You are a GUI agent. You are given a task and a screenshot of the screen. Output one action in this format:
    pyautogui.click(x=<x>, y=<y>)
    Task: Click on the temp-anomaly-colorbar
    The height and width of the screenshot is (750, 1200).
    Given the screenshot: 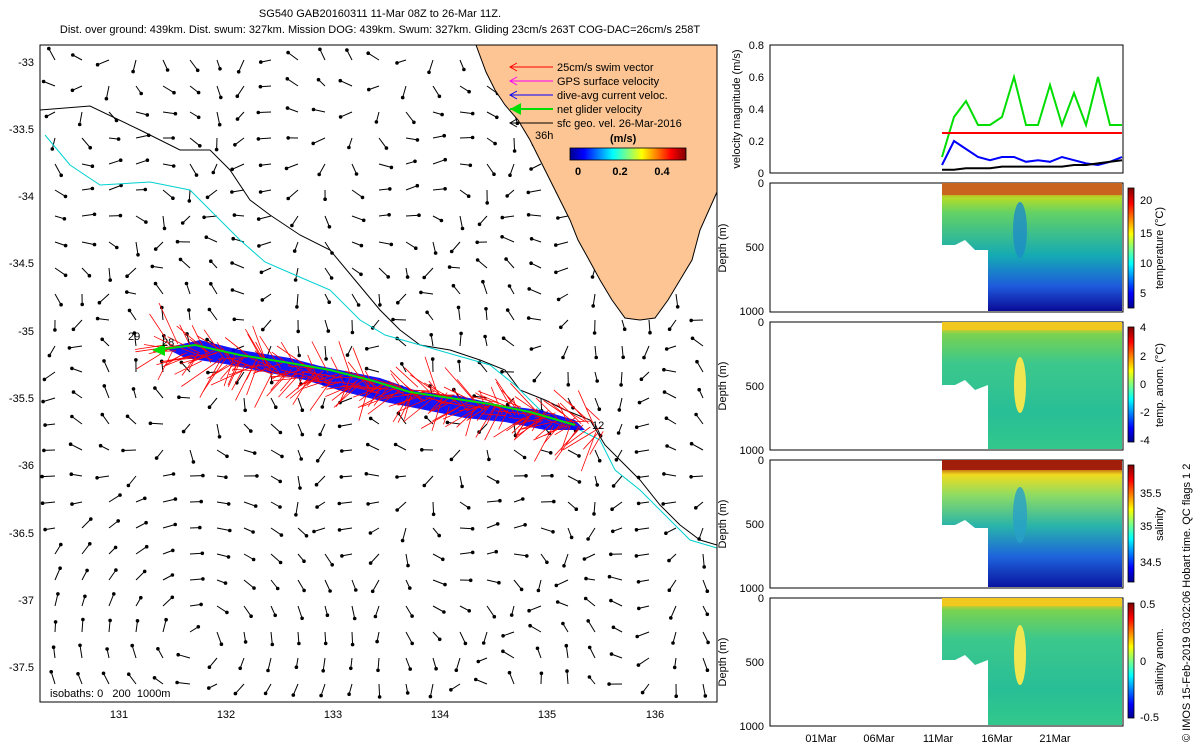 What is the action you would take?
    pyautogui.click(x=1131, y=384)
    